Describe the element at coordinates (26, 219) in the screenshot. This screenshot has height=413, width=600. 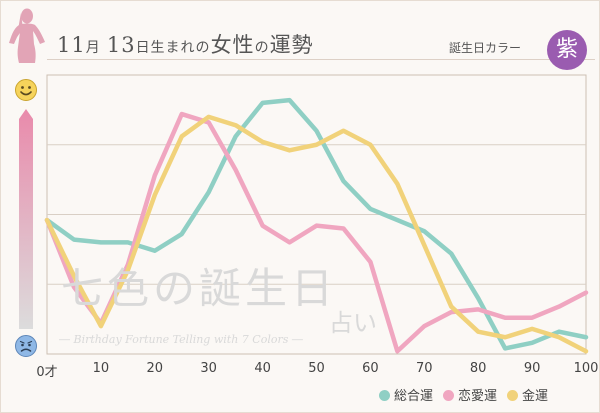
I see `fortune-gauge-bar` at that location.